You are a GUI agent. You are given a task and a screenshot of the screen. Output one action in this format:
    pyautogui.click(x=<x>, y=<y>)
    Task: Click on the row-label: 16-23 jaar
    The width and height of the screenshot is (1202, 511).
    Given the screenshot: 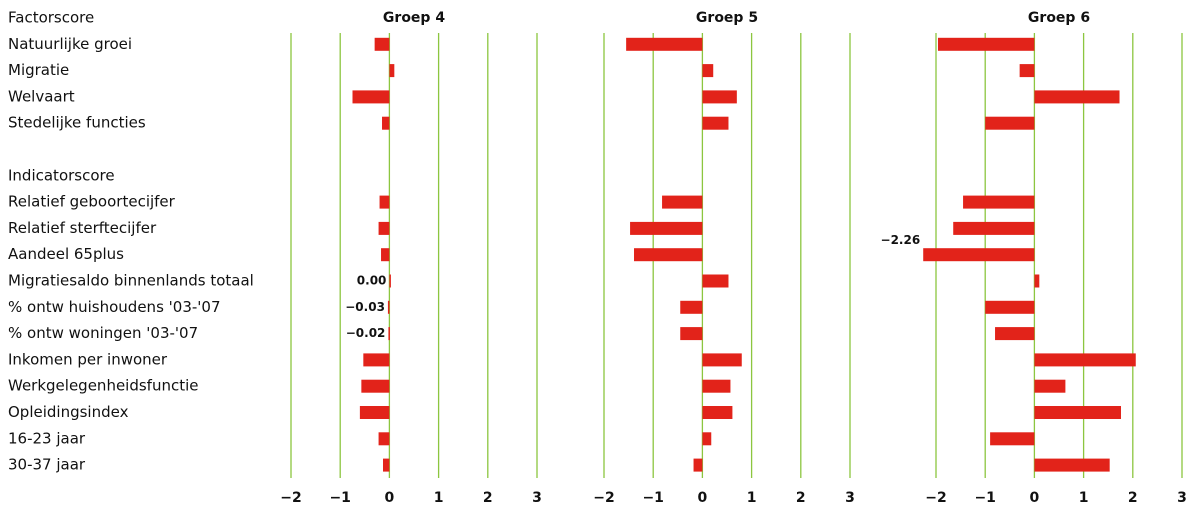 What is the action you would take?
    pyautogui.click(x=47, y=438)
    